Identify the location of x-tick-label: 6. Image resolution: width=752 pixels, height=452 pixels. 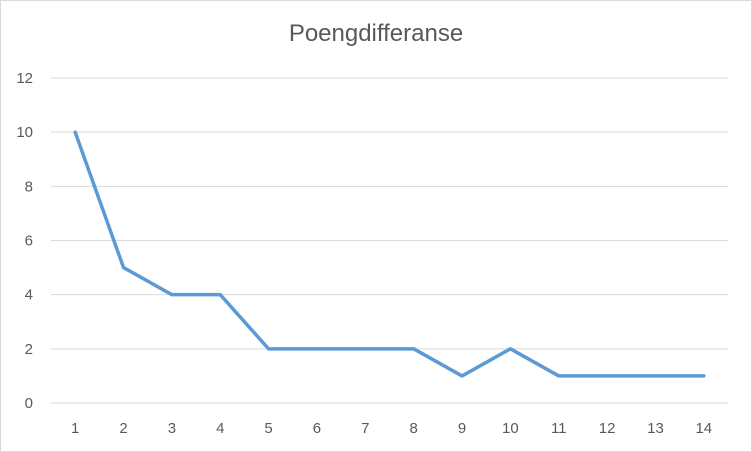
(317, 428).